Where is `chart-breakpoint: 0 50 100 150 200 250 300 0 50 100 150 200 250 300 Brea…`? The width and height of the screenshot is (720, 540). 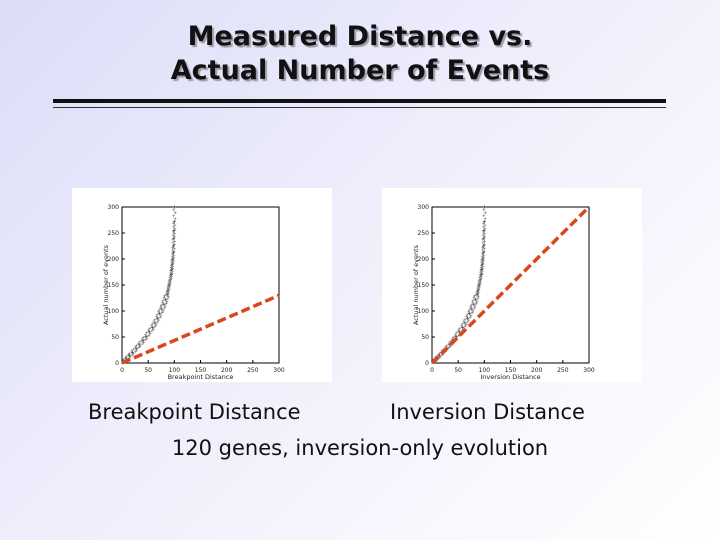 chart-breakpoint: 0 50 100 150 200 250 300 0 50 100 150 200 250 300 Brea… is located at coordinates (193, 292).